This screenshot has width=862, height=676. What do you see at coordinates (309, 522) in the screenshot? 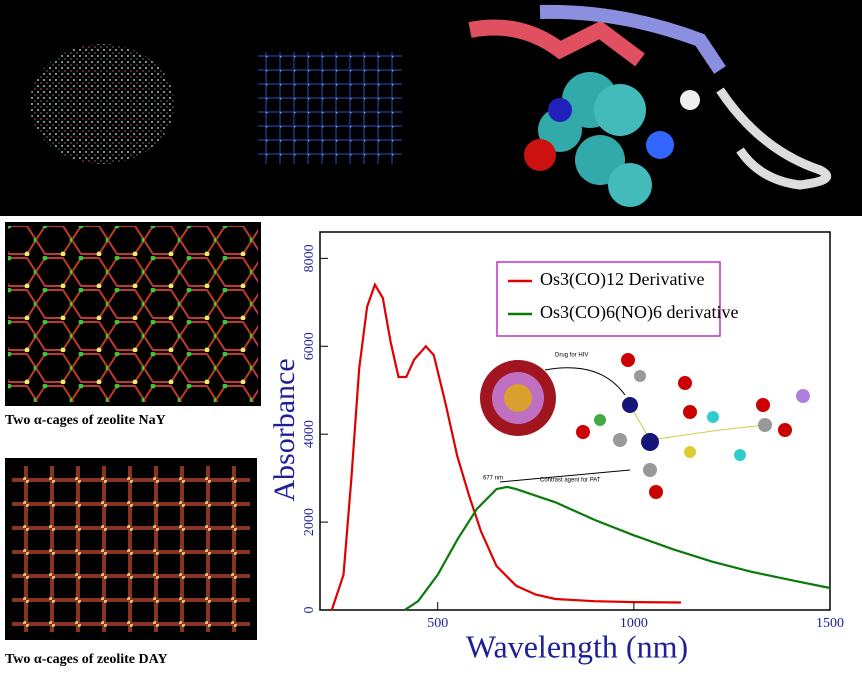
I see `y-tick-label: 2000` at bounding box center [309, 522].